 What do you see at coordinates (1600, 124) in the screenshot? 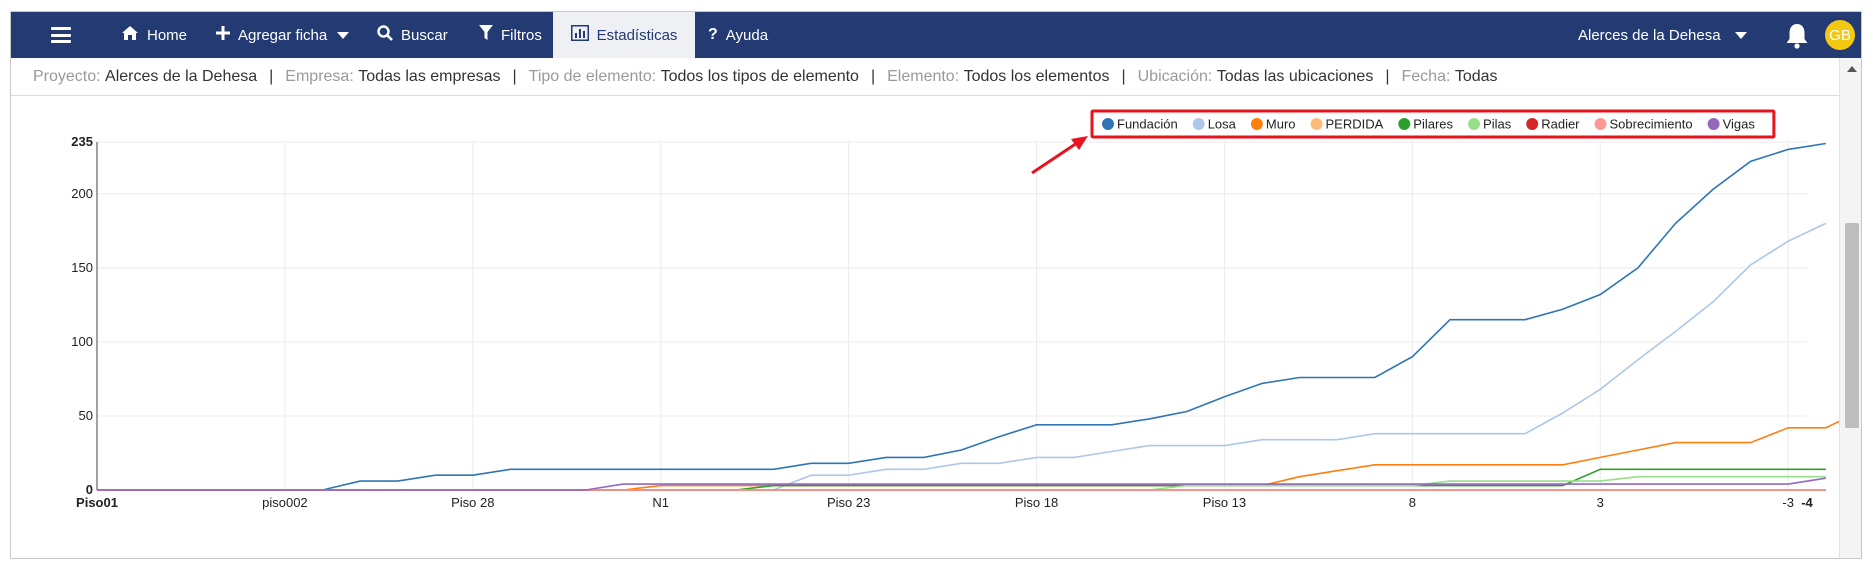
I see `legend-marker-sobrecimiento` at bounding box center [1600, 124].